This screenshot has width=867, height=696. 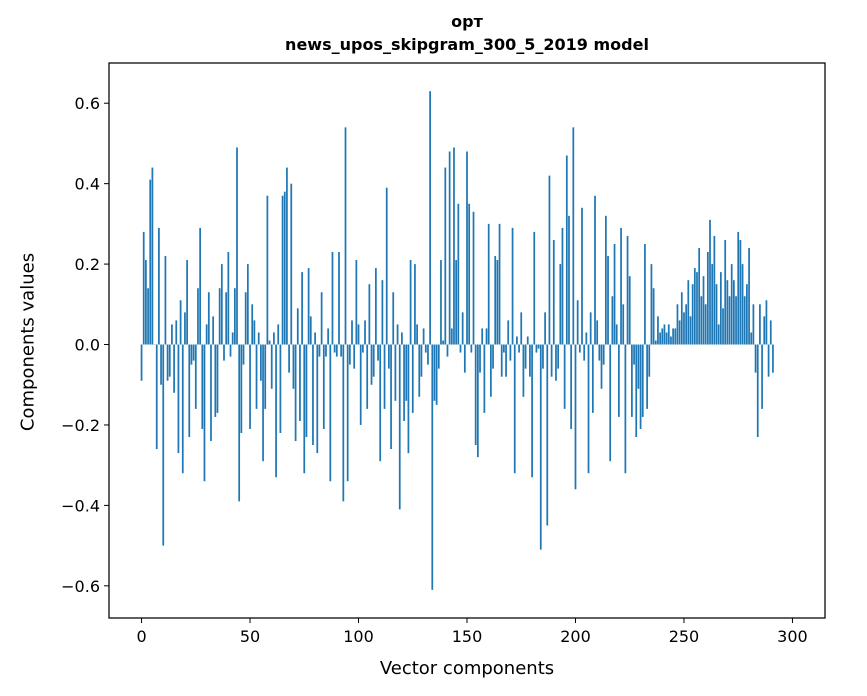 What do you see at coordinates (80, 505) in the screenshot?
I see `y-tick-label: −0.4` at bounding box center [80, 505].